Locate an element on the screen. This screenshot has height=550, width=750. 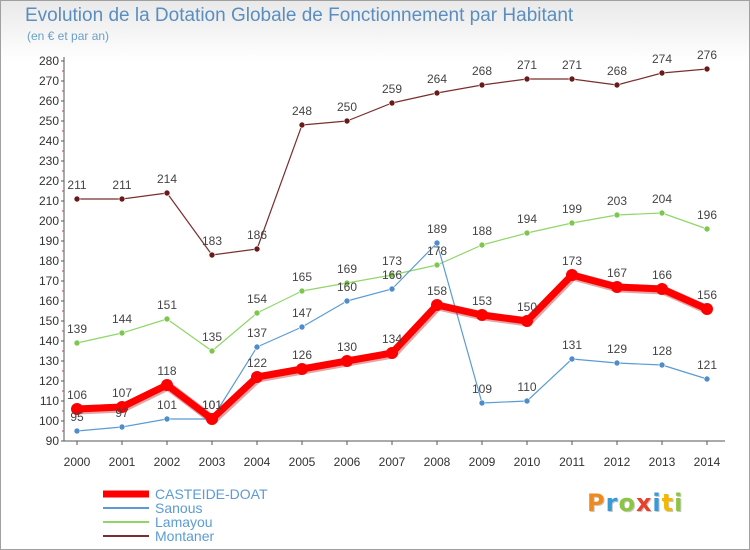
x-tick-label: 2012 is located at coordinates (617, 462).